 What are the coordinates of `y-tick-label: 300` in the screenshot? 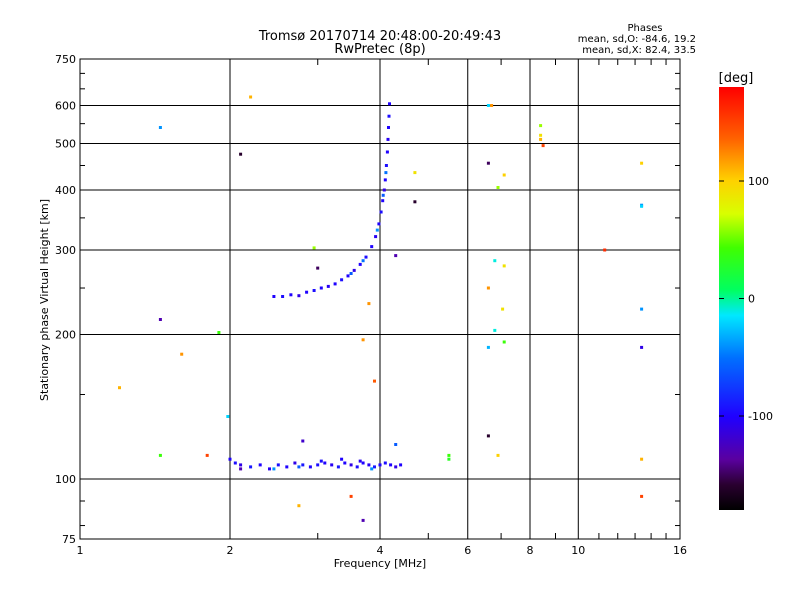 It's located at (65, 250).